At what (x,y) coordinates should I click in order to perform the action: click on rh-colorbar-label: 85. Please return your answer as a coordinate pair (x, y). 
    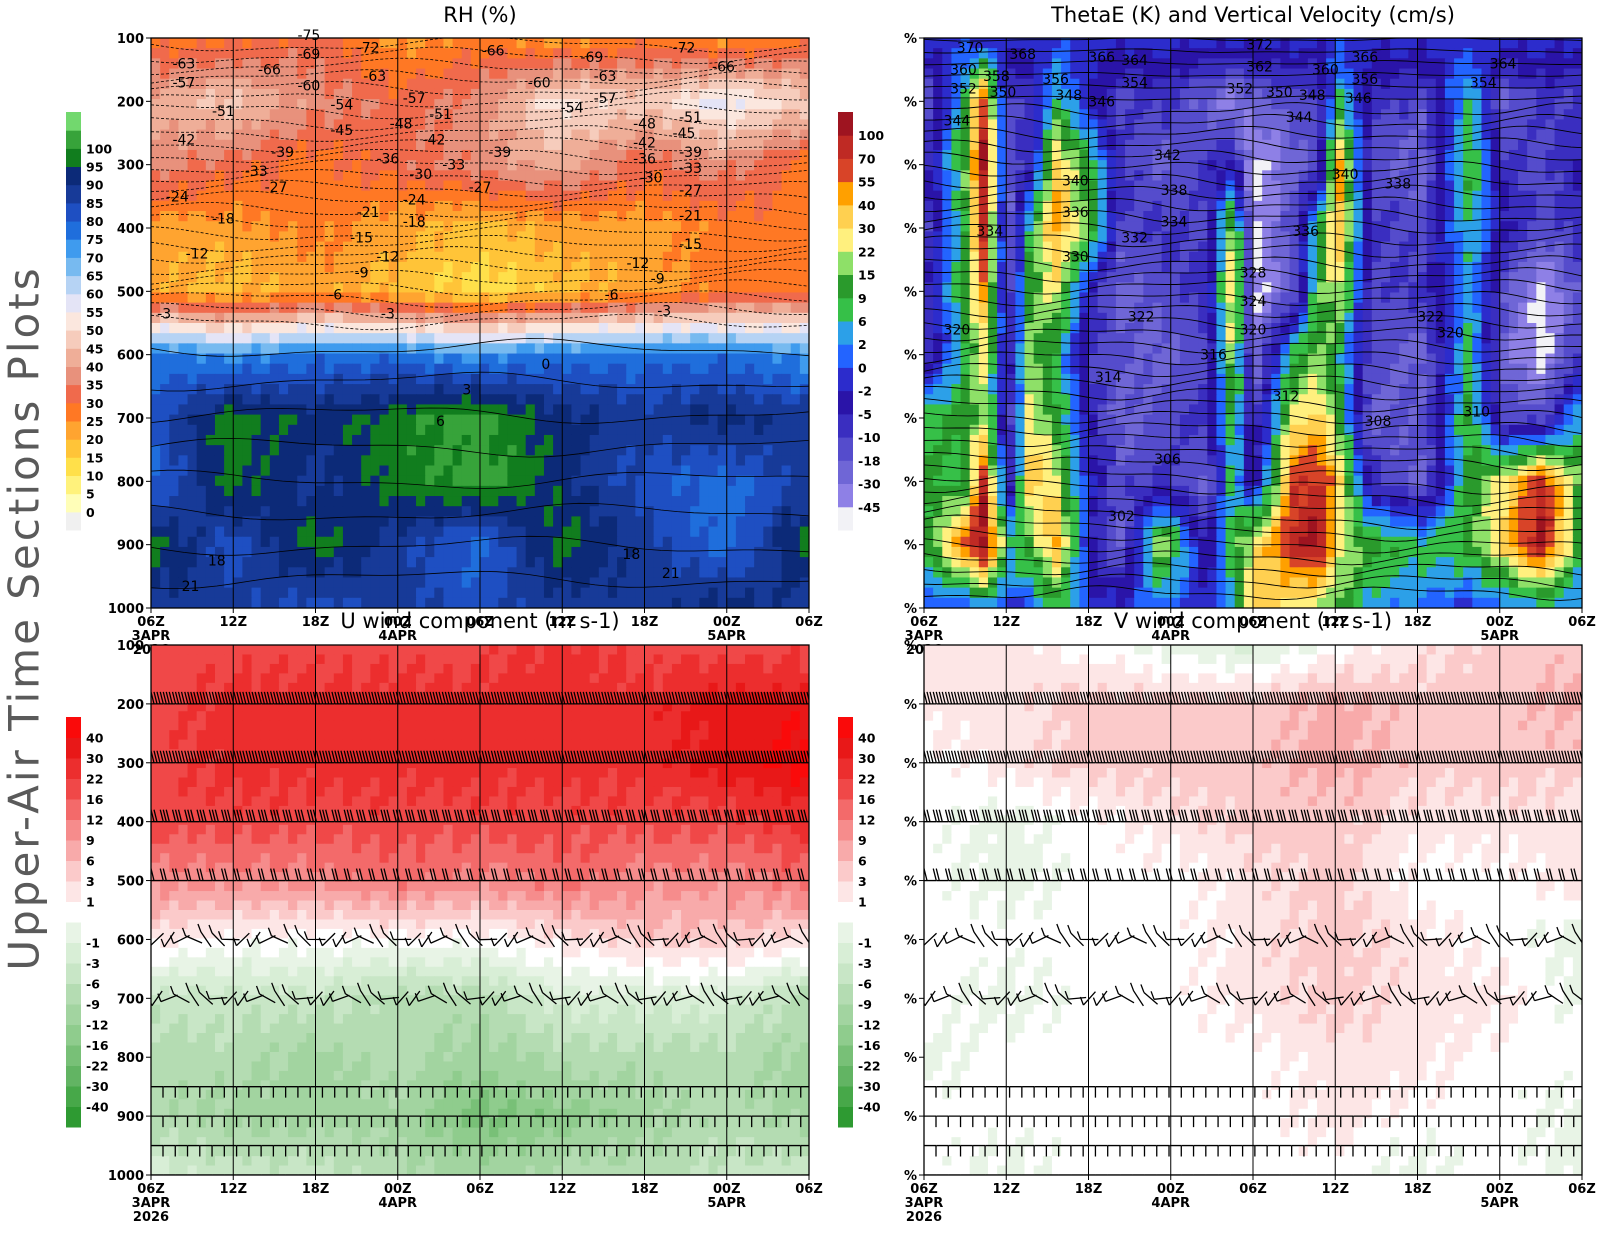
    Looking at the image, I should click on (94, 203).